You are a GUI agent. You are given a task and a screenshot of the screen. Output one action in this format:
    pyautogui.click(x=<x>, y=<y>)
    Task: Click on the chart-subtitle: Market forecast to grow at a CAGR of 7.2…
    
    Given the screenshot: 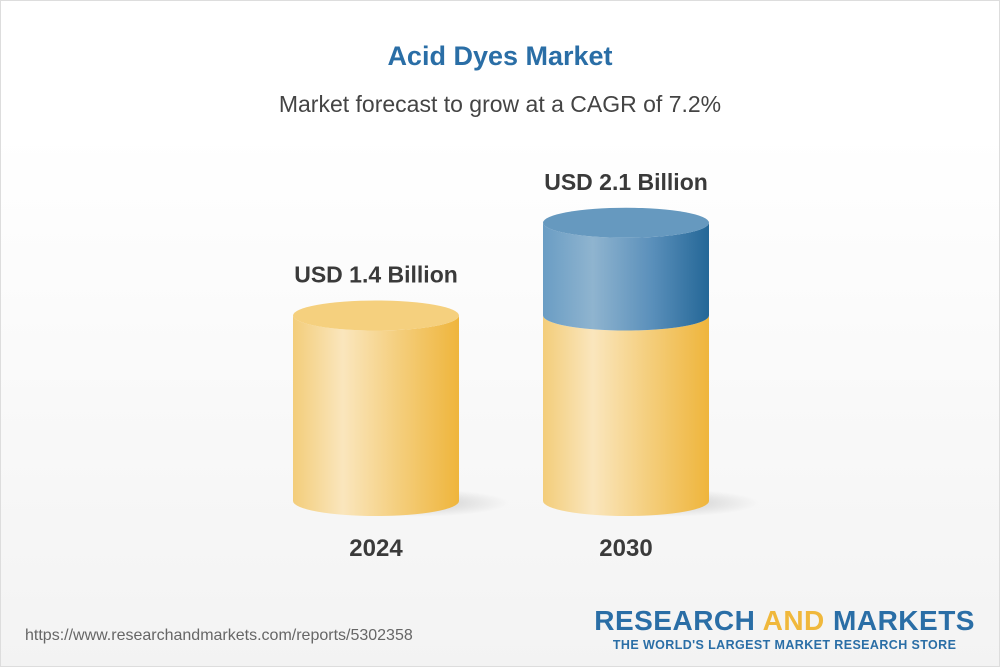 What is the action you would take?
    pyautogui.click(x=500, y=104)
    